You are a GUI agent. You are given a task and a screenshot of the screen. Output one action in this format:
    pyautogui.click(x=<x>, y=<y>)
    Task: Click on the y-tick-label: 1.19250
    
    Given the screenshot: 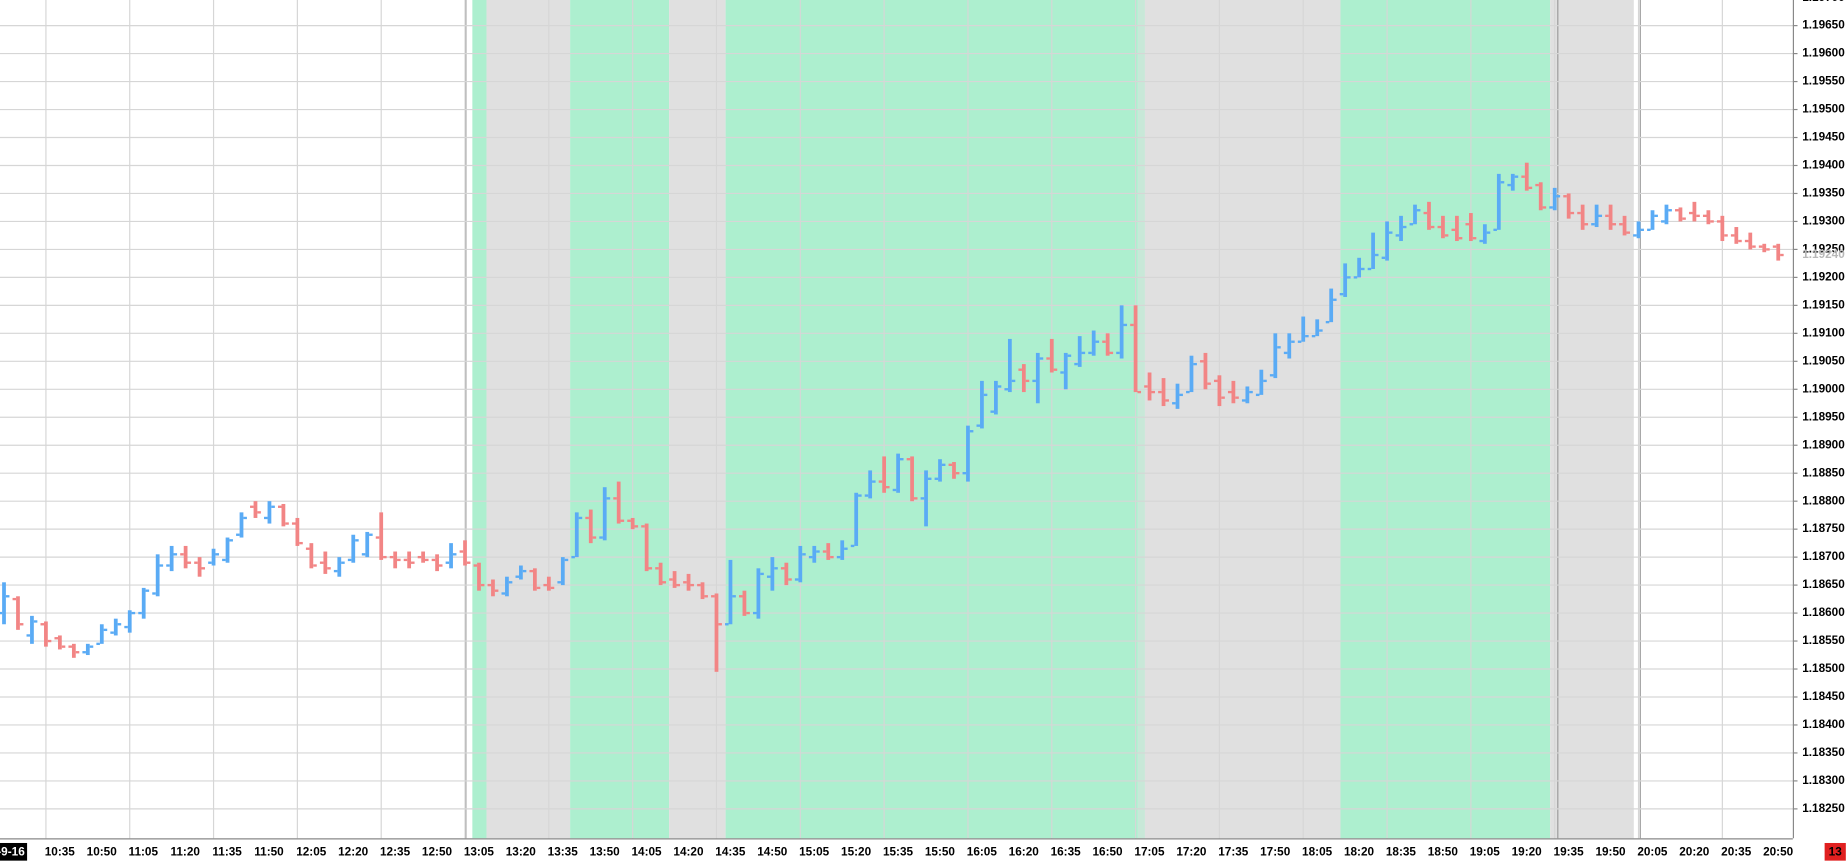 What is the action you would take?
    pyautogui.click(x=1823, y=249)
    